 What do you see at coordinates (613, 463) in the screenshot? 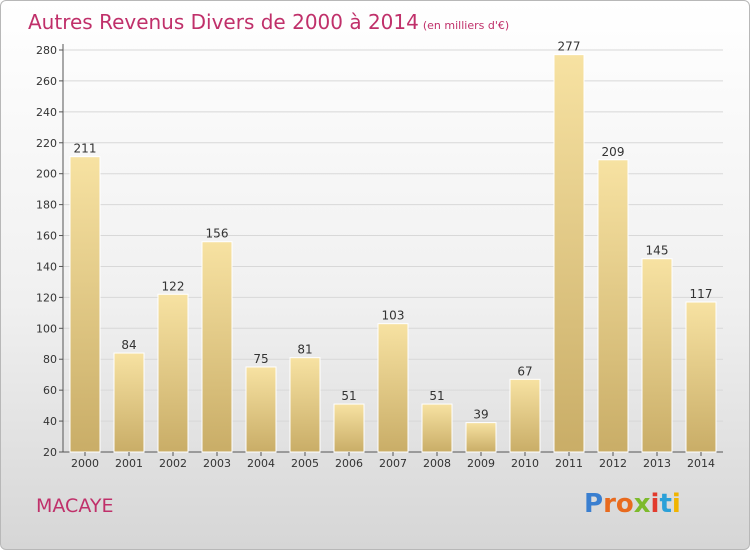
I see `x-tick-label: 2012` at bounding box center [613, 463].